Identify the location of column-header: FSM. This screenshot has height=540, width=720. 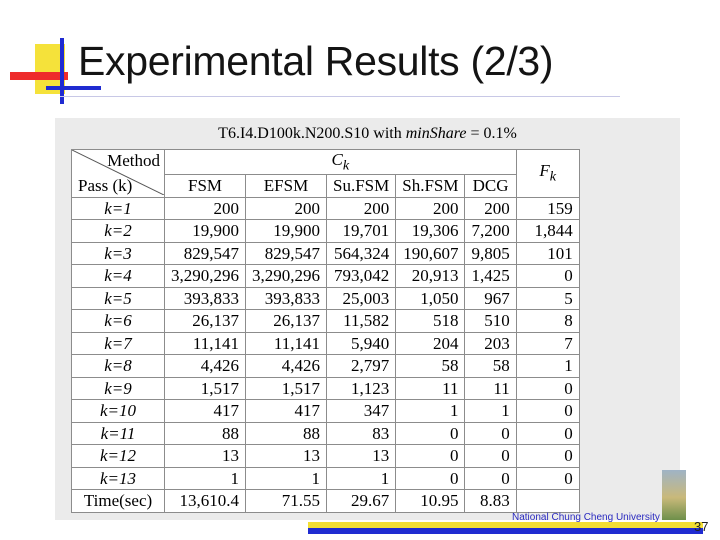
(205, 186).